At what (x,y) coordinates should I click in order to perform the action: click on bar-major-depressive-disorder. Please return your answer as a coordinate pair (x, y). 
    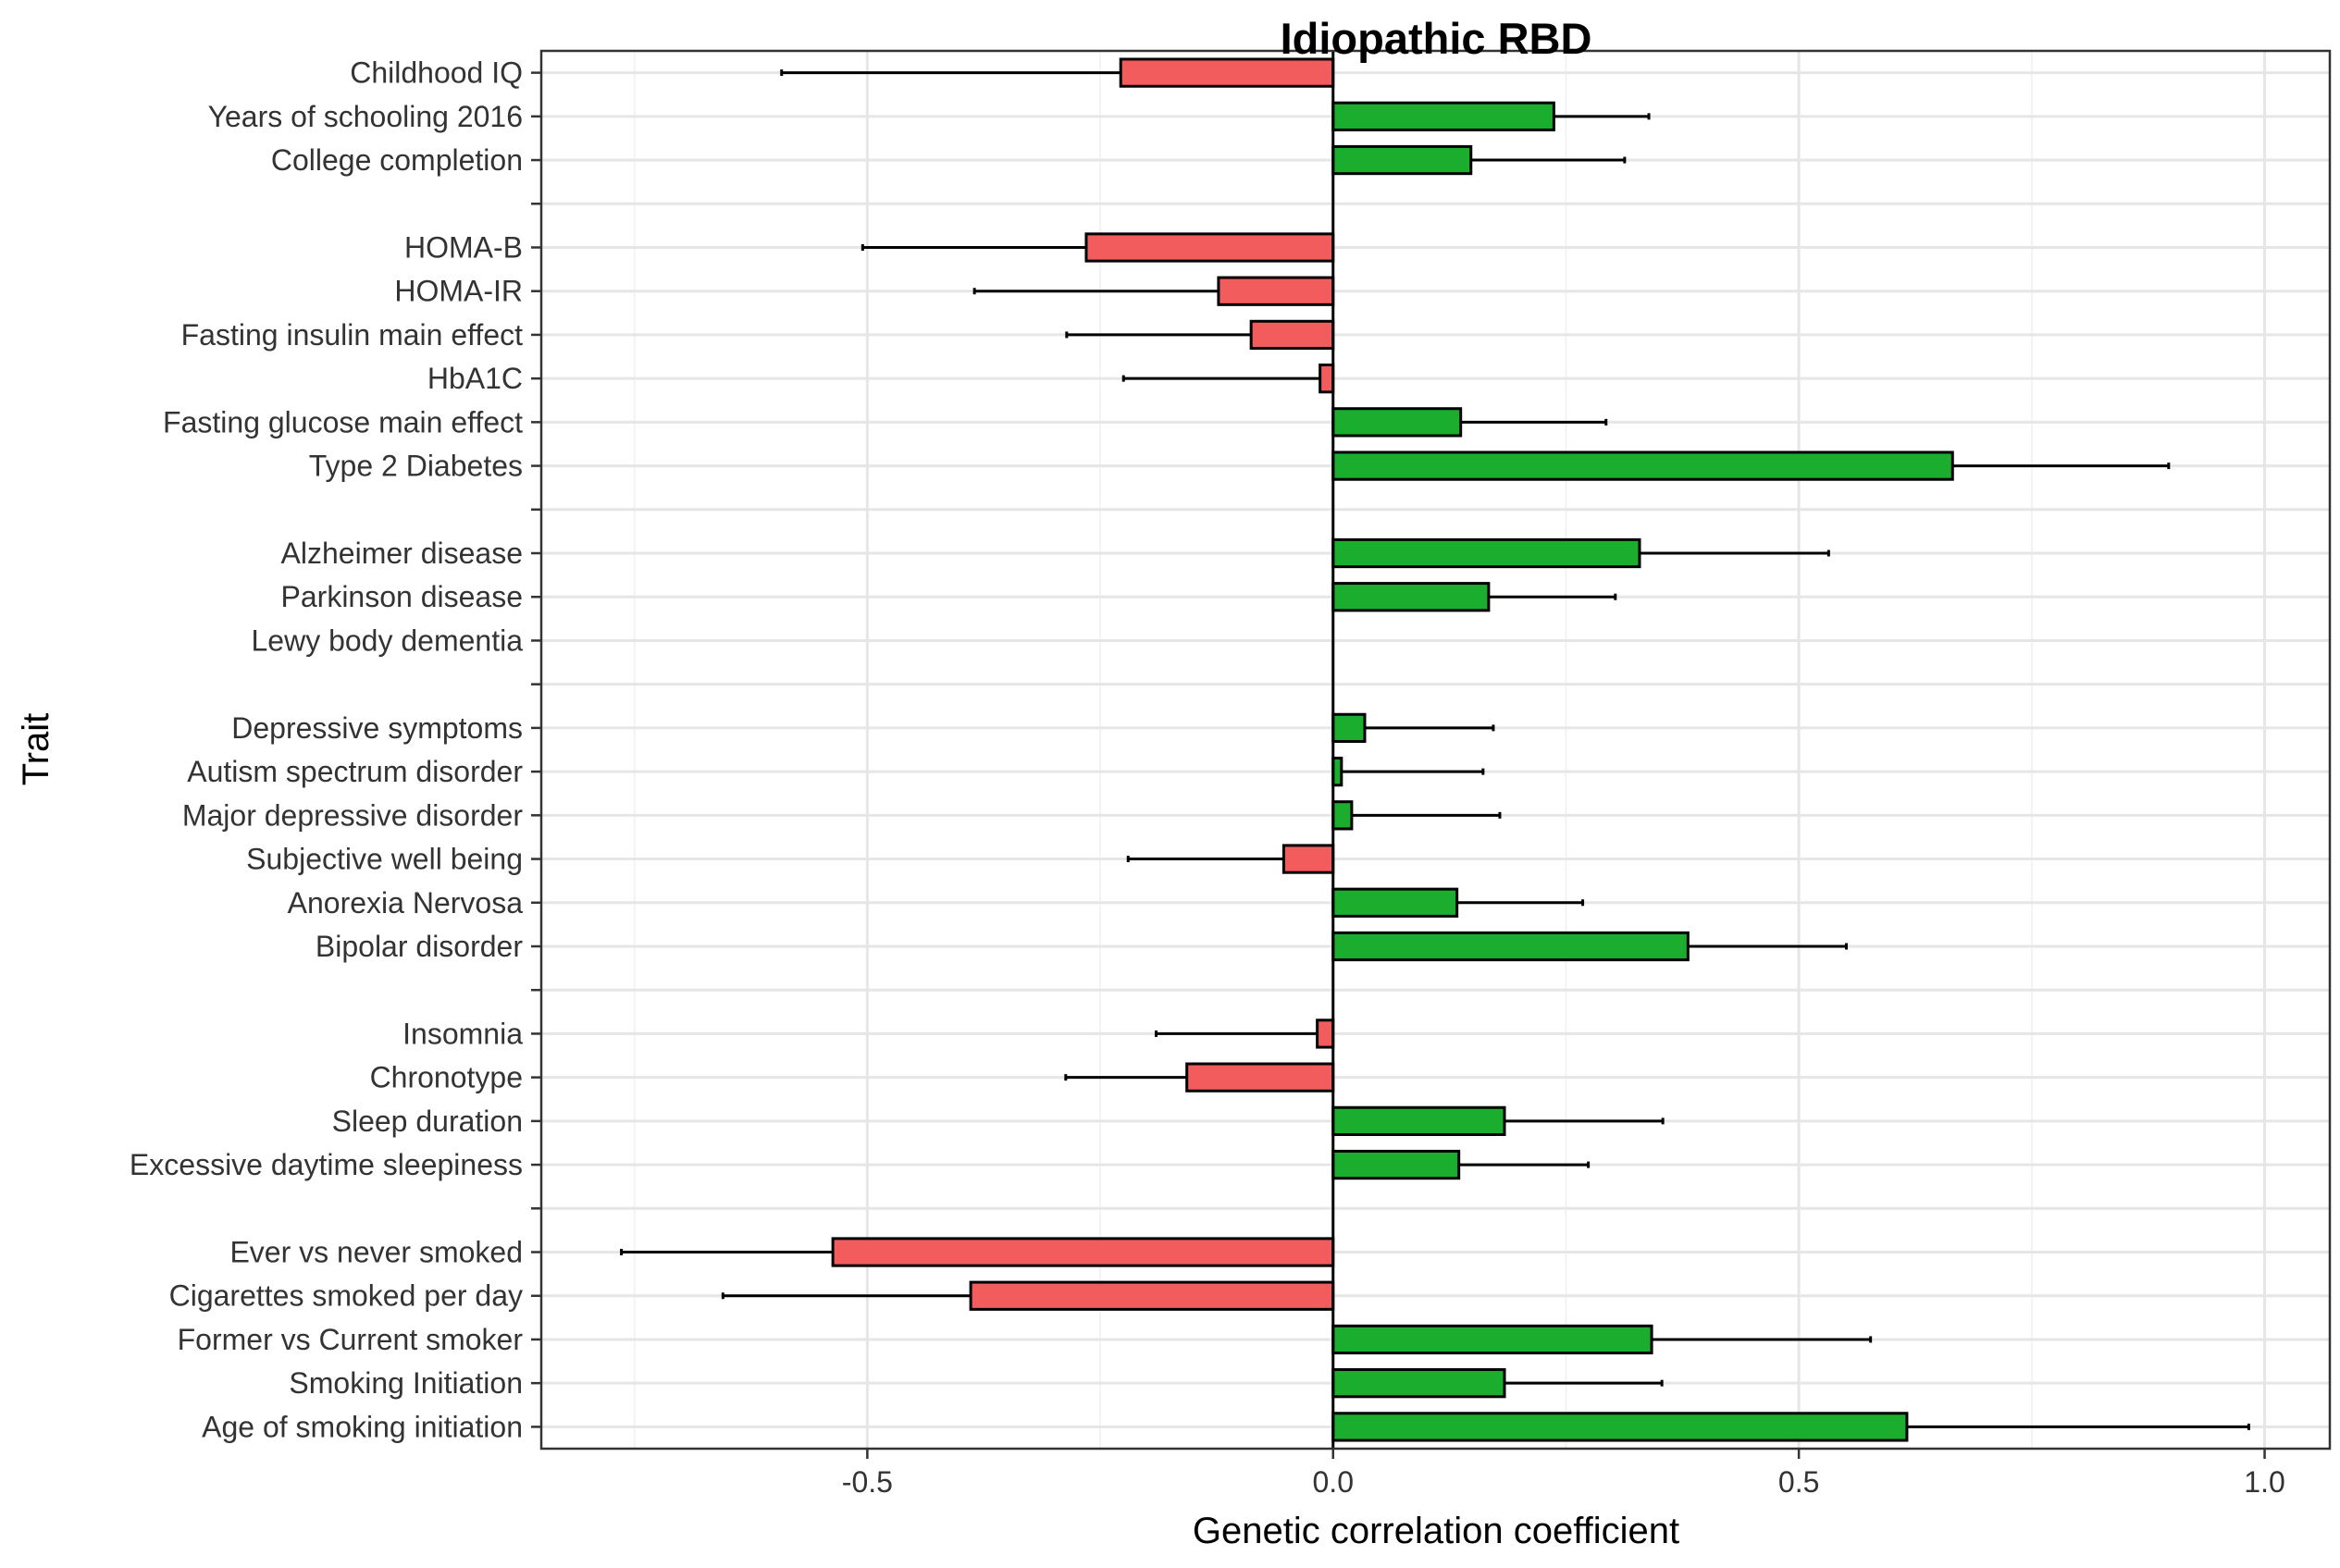
    Looking at the image, I should click on (1342, 815).